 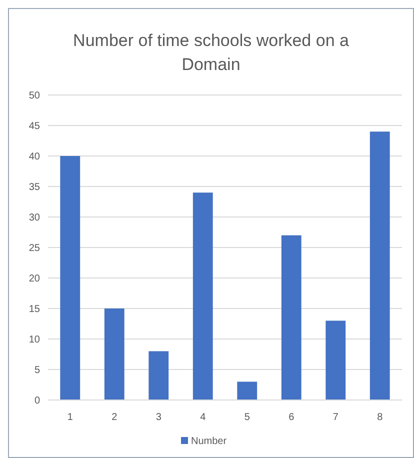 What do you see at coordinates (37, 370) in the screenshot?
I see `y-tick-label: 5` at bounding box center [37, 370].